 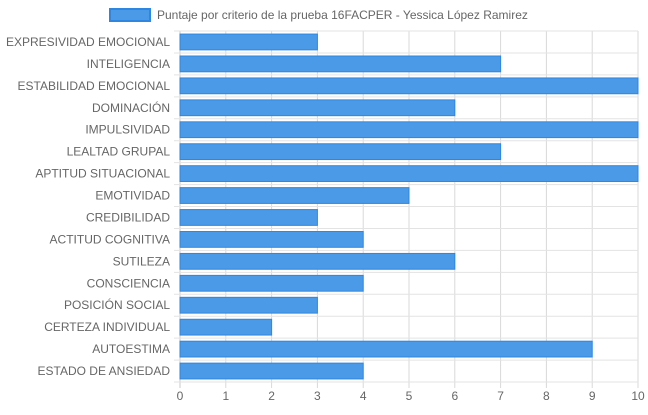 What do you see at coordinates (317, 396) in the screenshot?
I see `x-tick-label: 3` at bounding box center [317, 396].